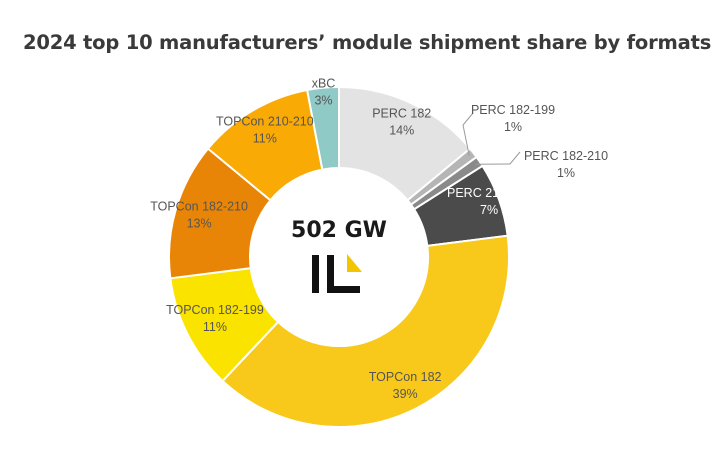 Image resolution: width=725 pixels, height=452 pixels. I want to click on il-logo-triangle, so click(354, 263).